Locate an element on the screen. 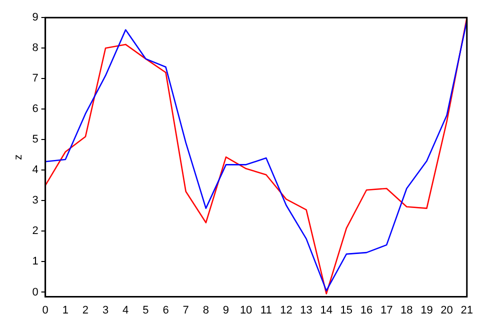 The height and width of the screenshot is (330, 484). y-tick-label: 4 is located at coordinates (35, 170).